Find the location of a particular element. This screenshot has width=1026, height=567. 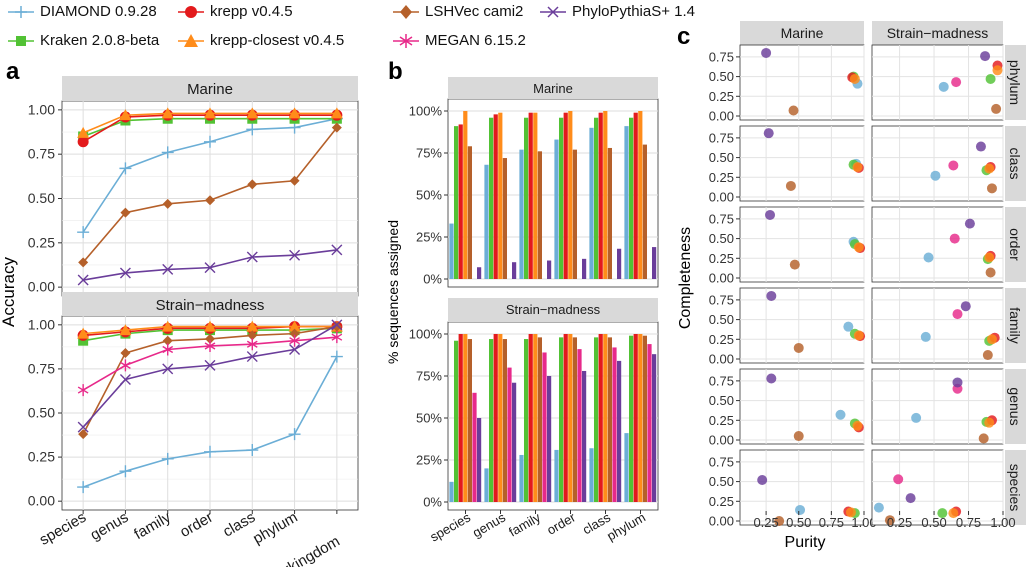

legend-label: Kraken 2.0.8-beta is located at coordinates (100, 40).